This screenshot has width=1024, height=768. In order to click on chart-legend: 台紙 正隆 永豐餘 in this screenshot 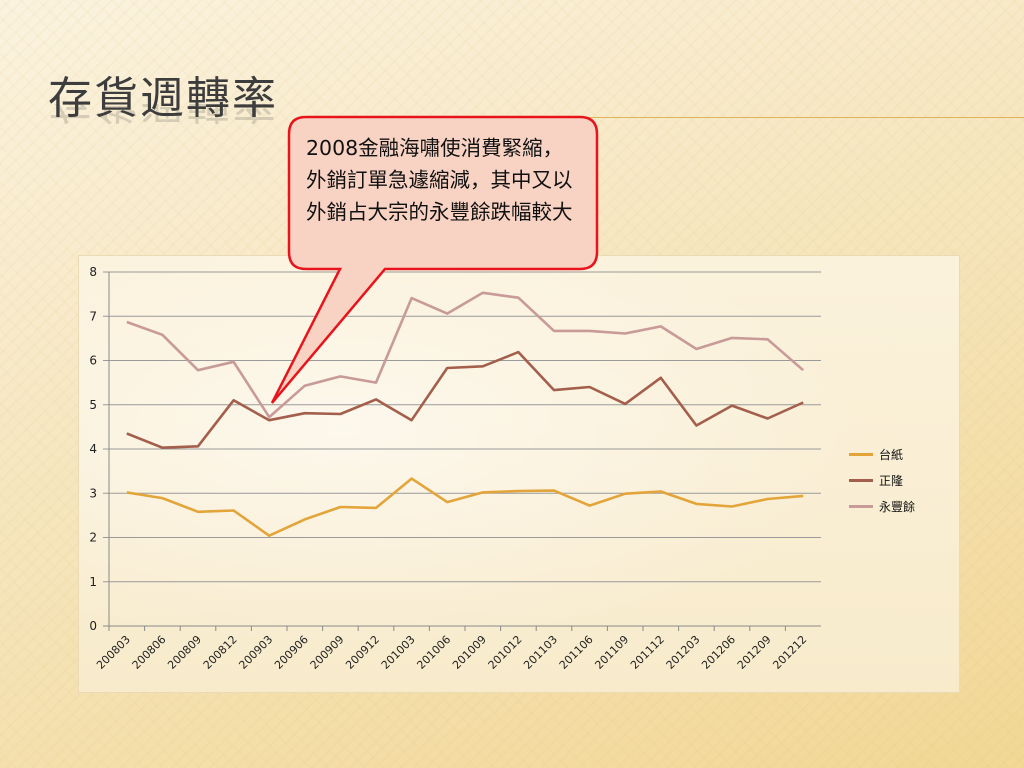, I will do `click(882, 480)`.